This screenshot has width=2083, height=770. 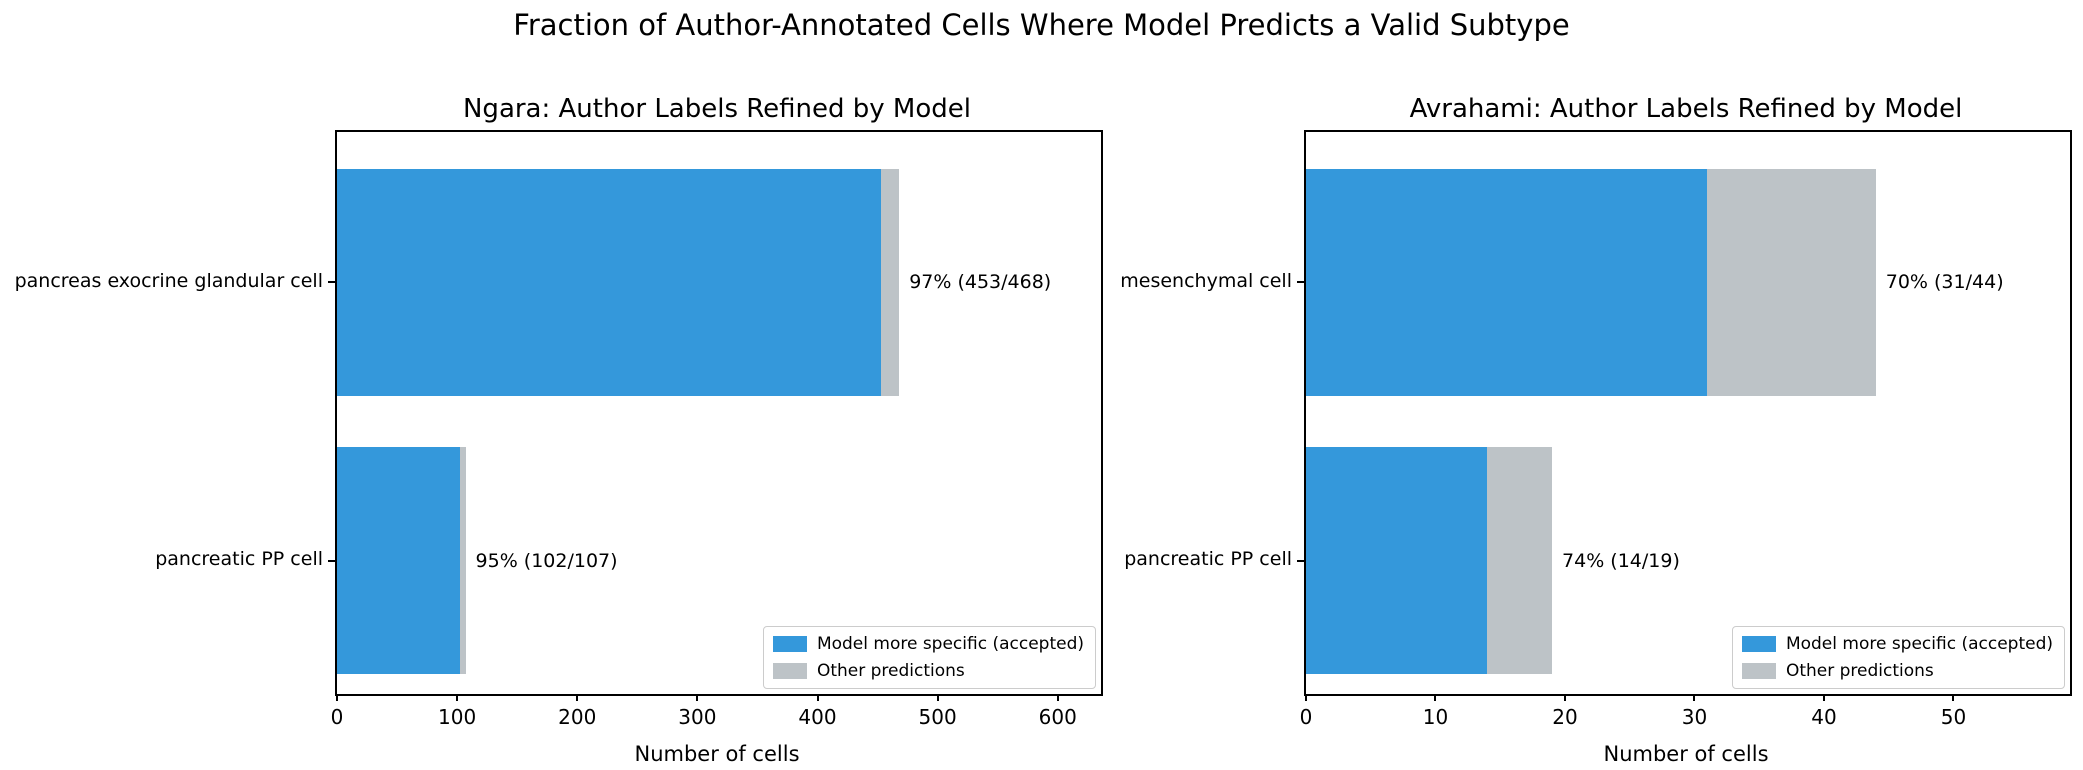 I want to click on xtick-label: 600, so click(x=1057, y=717).